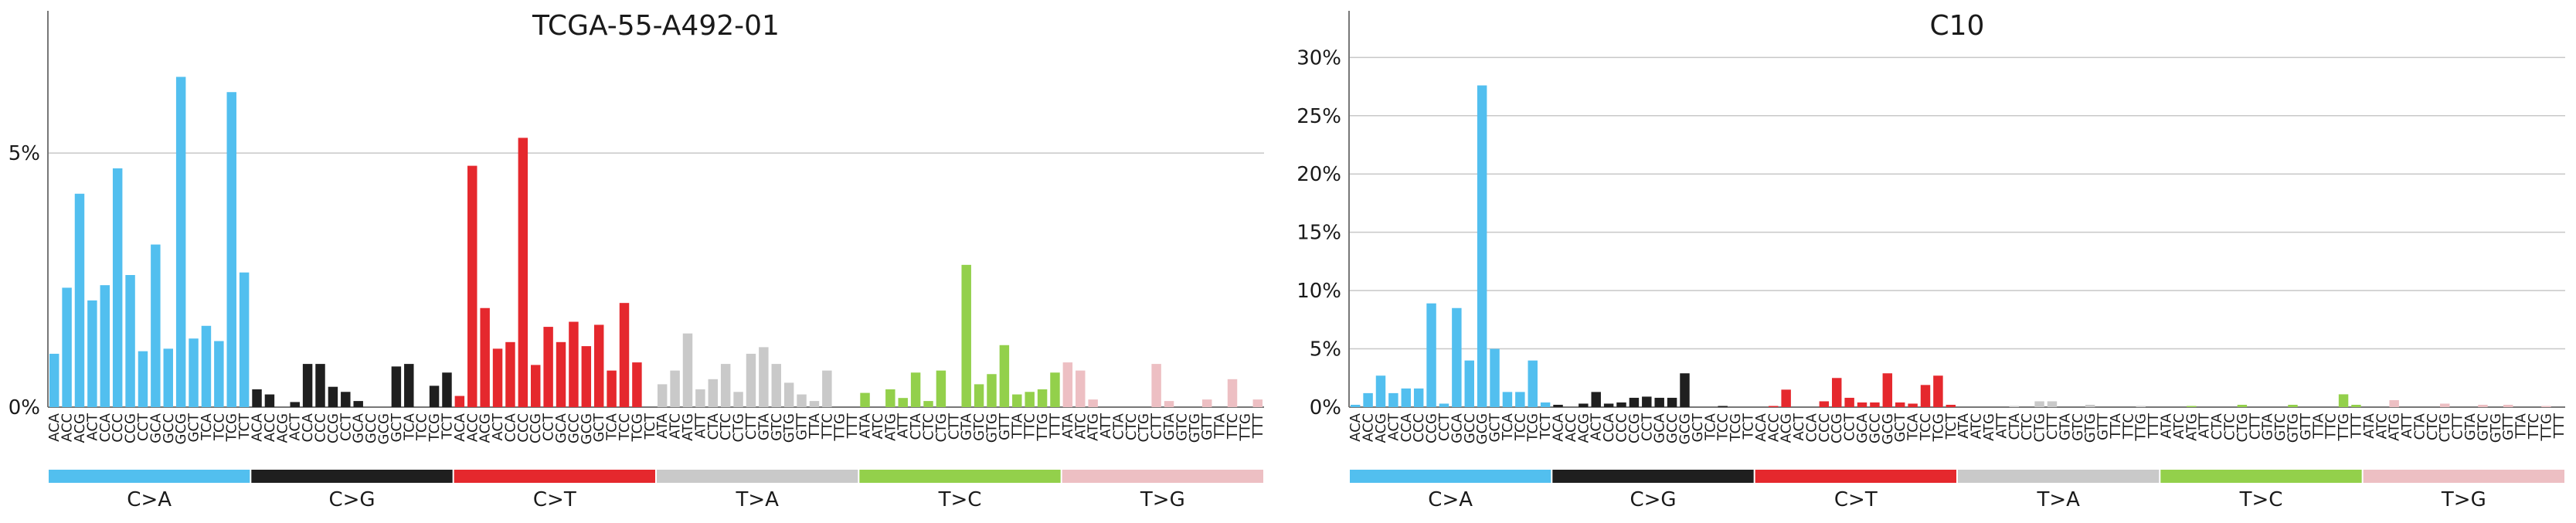 This screenshot has width=2576, height=523. I want to click on x-tick-label: GTG, so click(2293, 428).